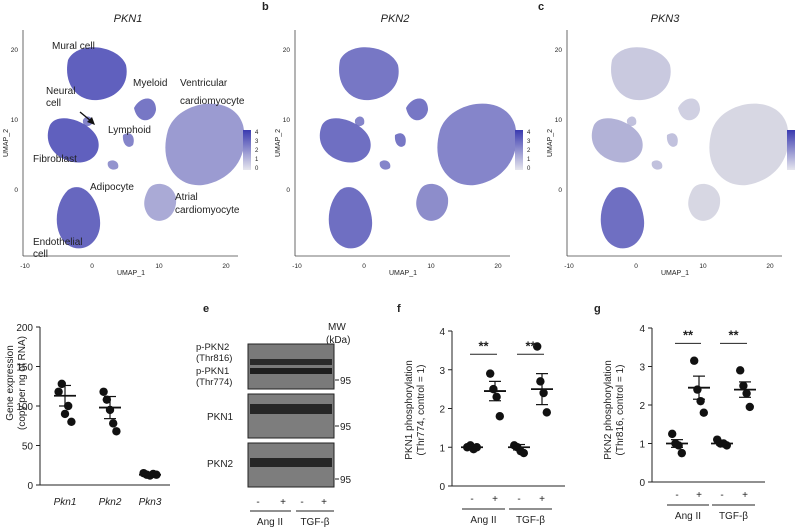 Image resolution: width=801 pixels, height=530 pixels. Describe the element at coordinates (400, 140) in the screenshot. I see `umap-cluster-lymph` at that location.